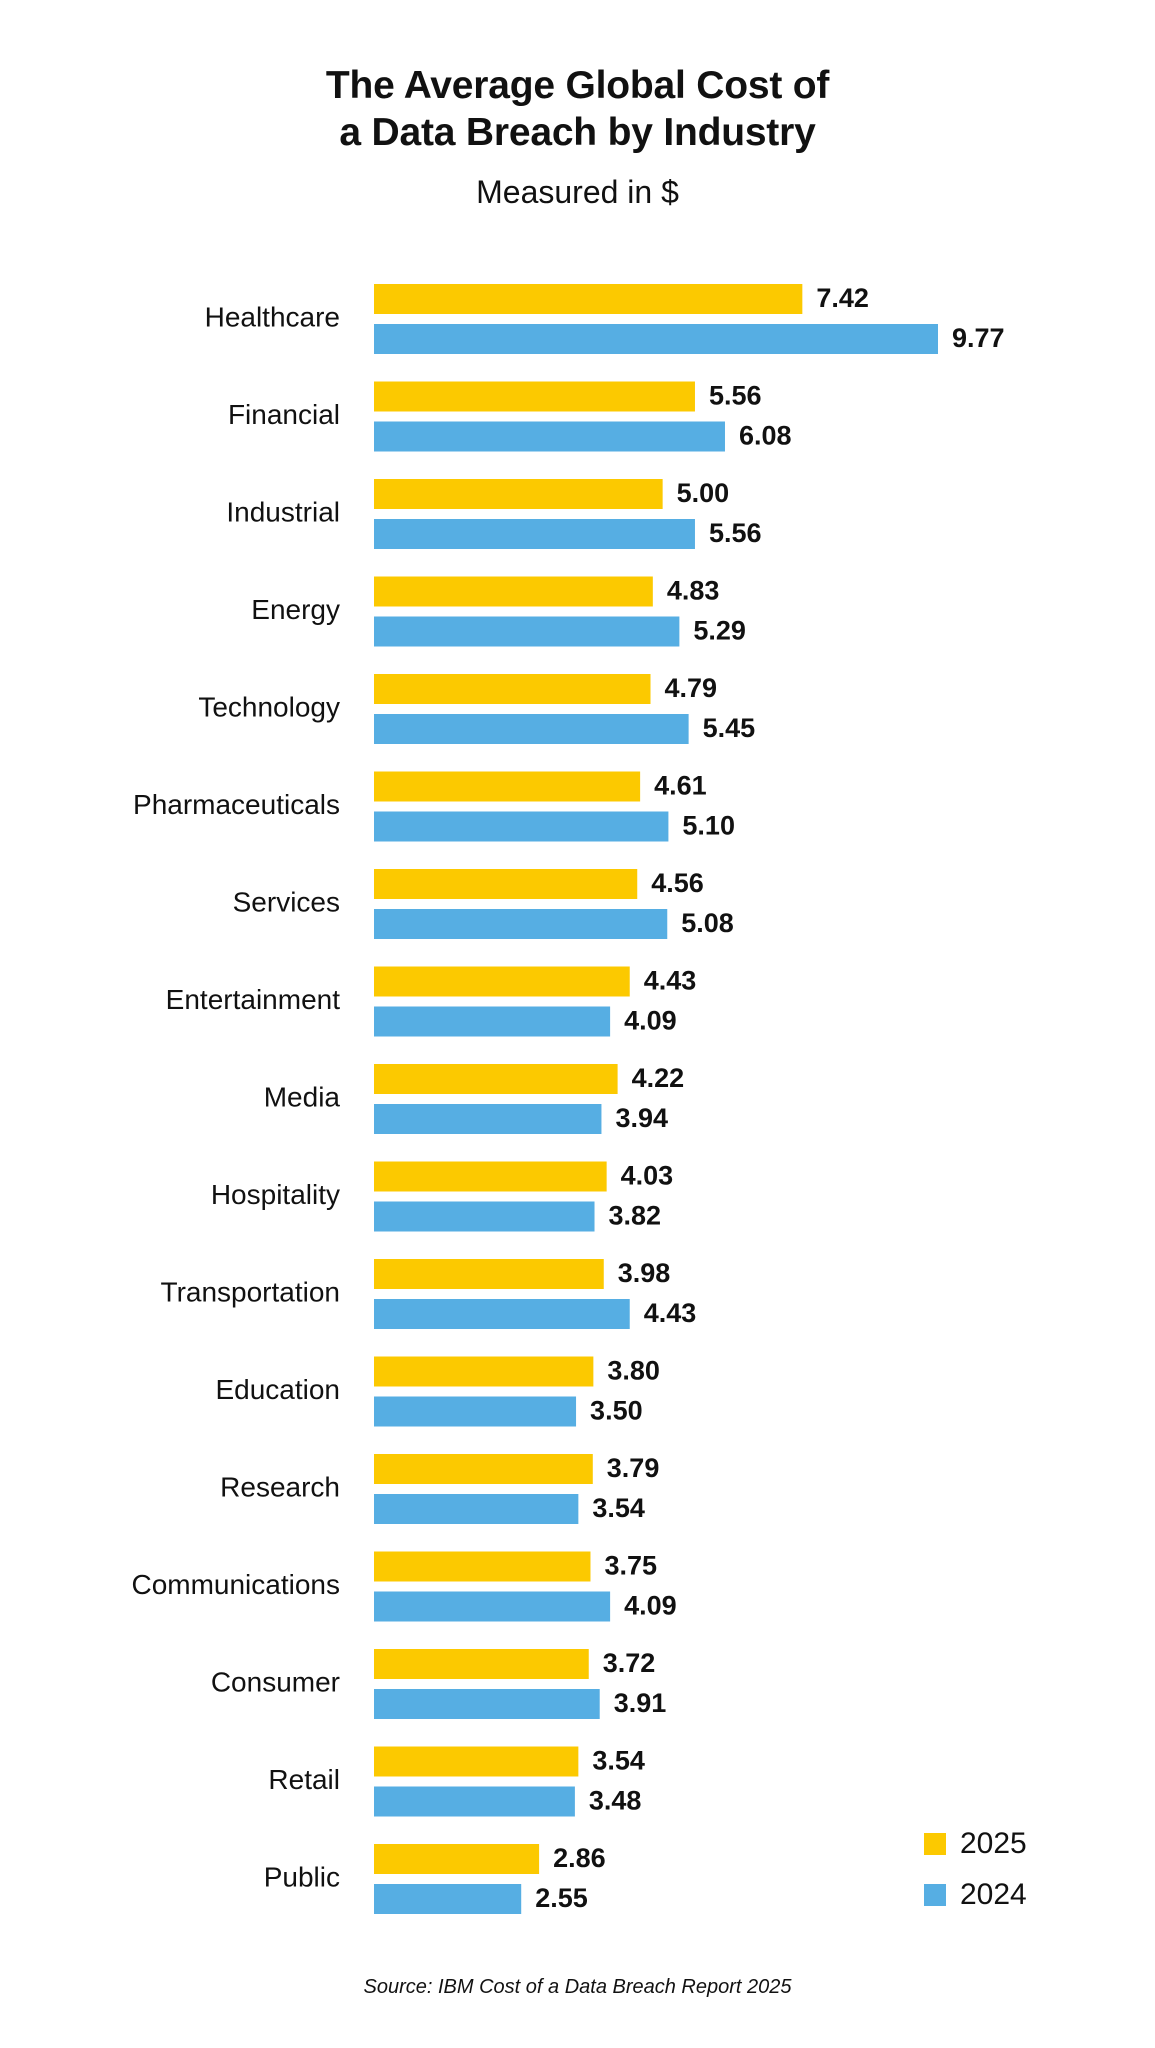 Image resolution: width=1155 pixels, height=2048 pixels. I want to click on bar-retail-2024, so click(474, 1801).